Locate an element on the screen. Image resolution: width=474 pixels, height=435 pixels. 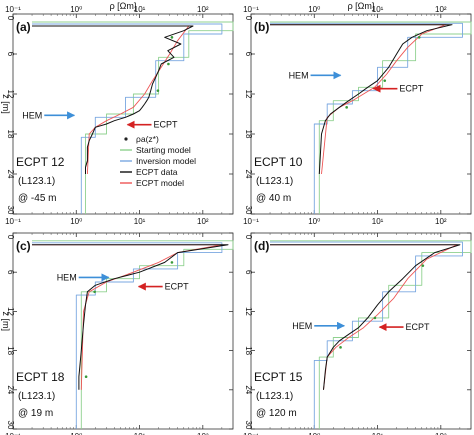
legend-box is located at coordinates (170, 165).